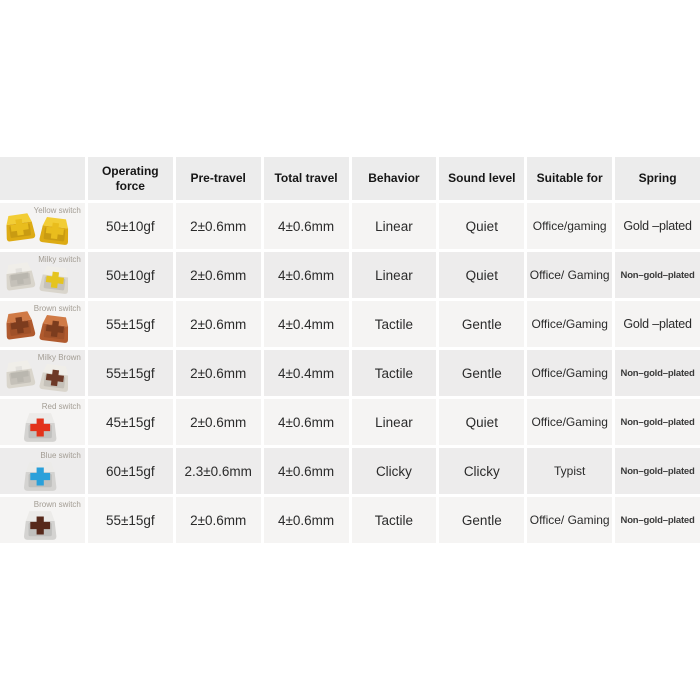  I want to click on switch-name-label: Red switch, so click(61, 406).